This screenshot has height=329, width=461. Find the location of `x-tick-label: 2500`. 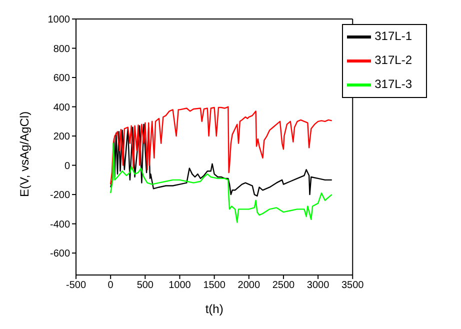

x-tick-label: 2500 is located at coordinates (284, 286).